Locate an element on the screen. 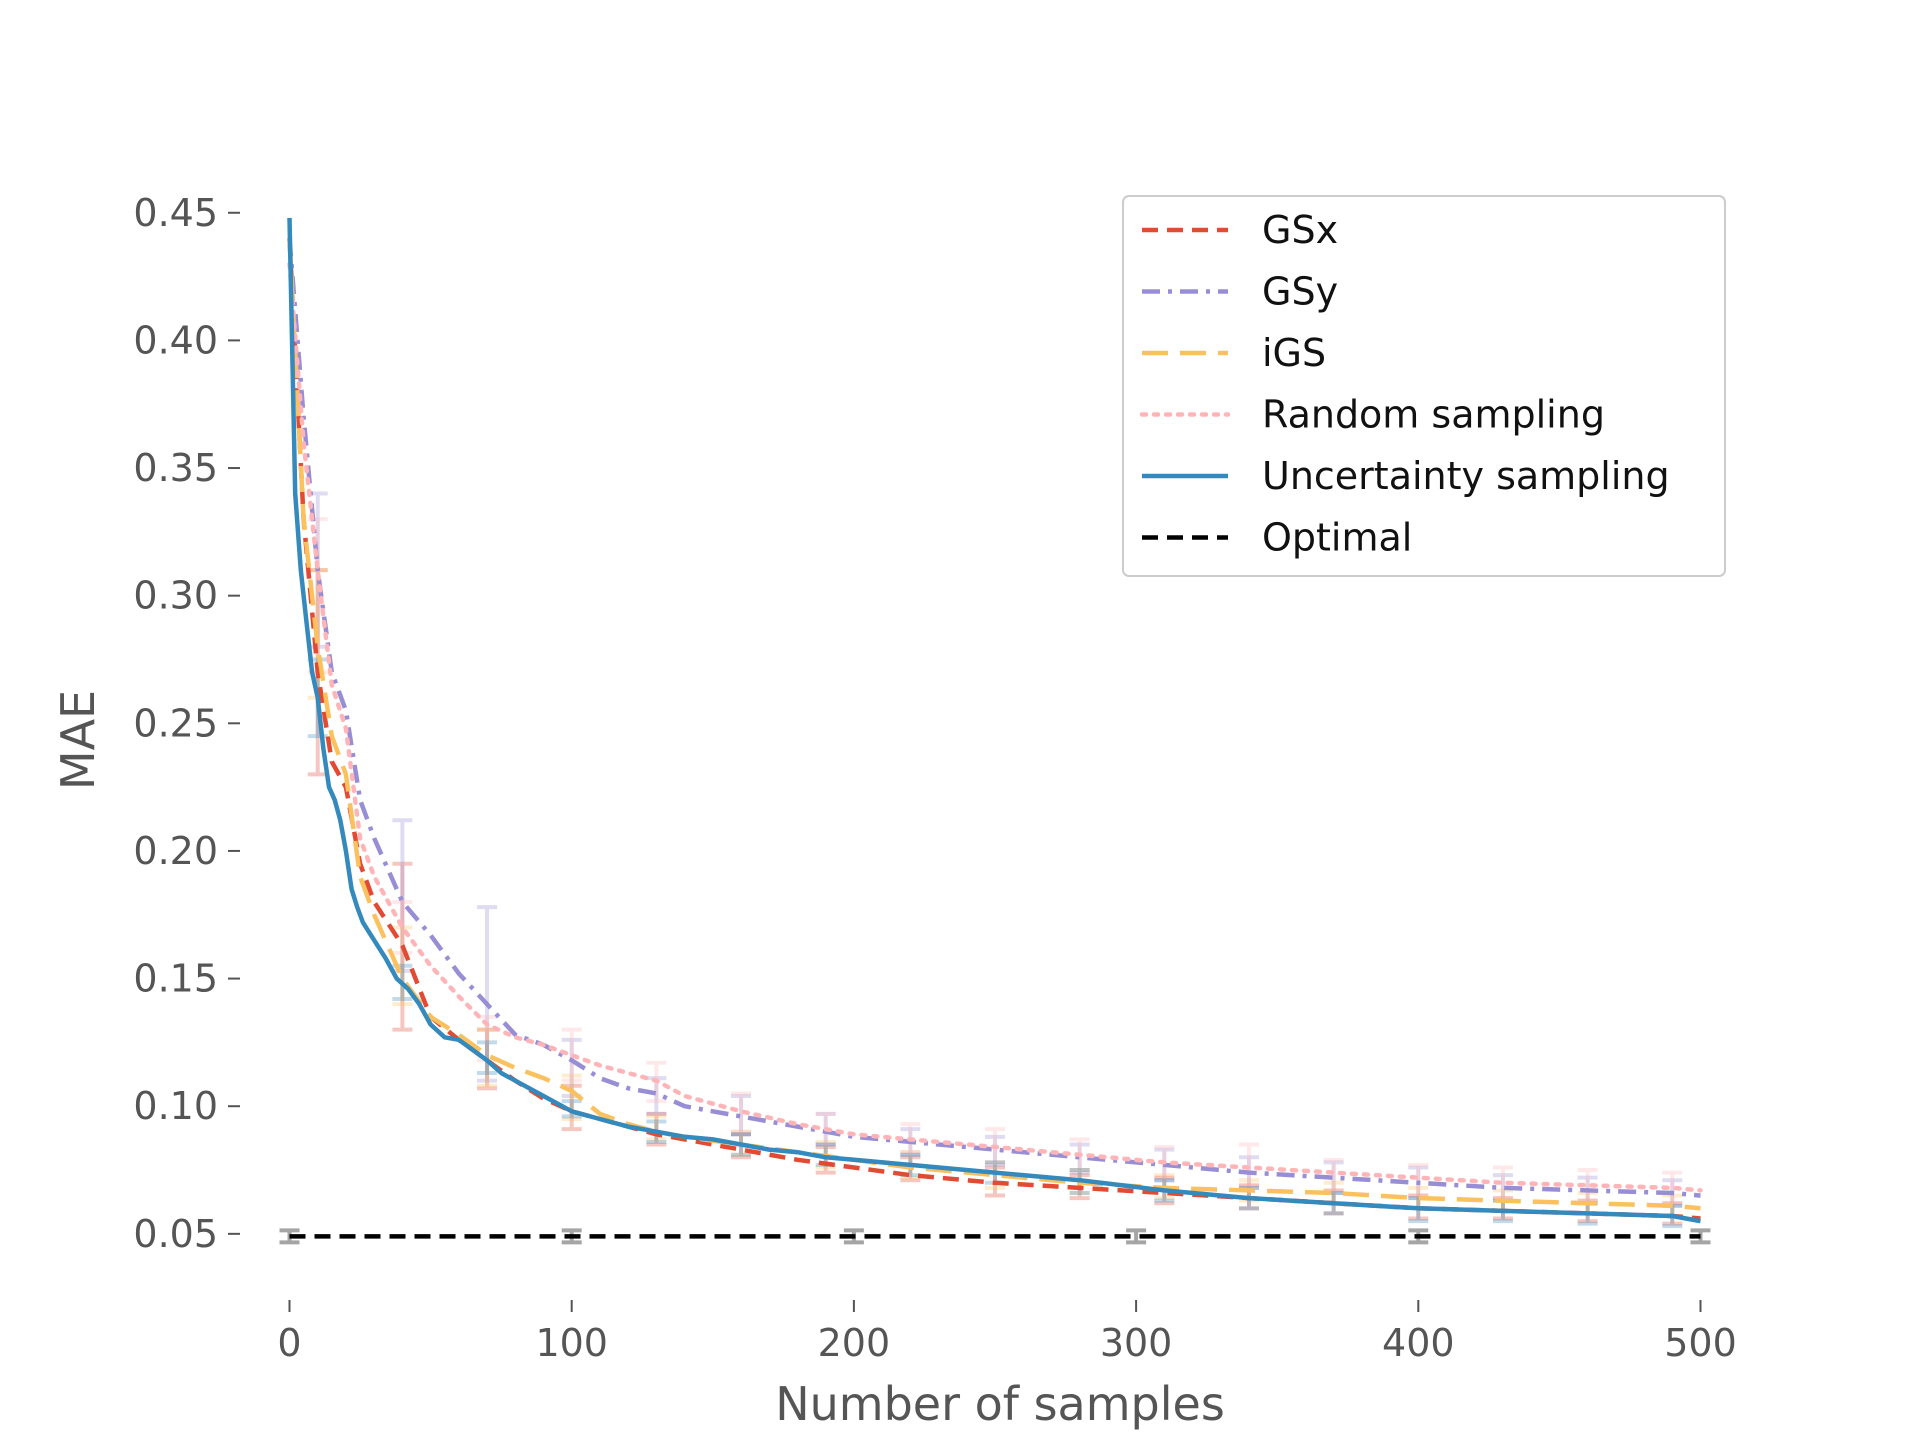 The width and height of the screenshot is (1920, 1440). y-tick-label: 0.40 is located at coordinates (175, 340).